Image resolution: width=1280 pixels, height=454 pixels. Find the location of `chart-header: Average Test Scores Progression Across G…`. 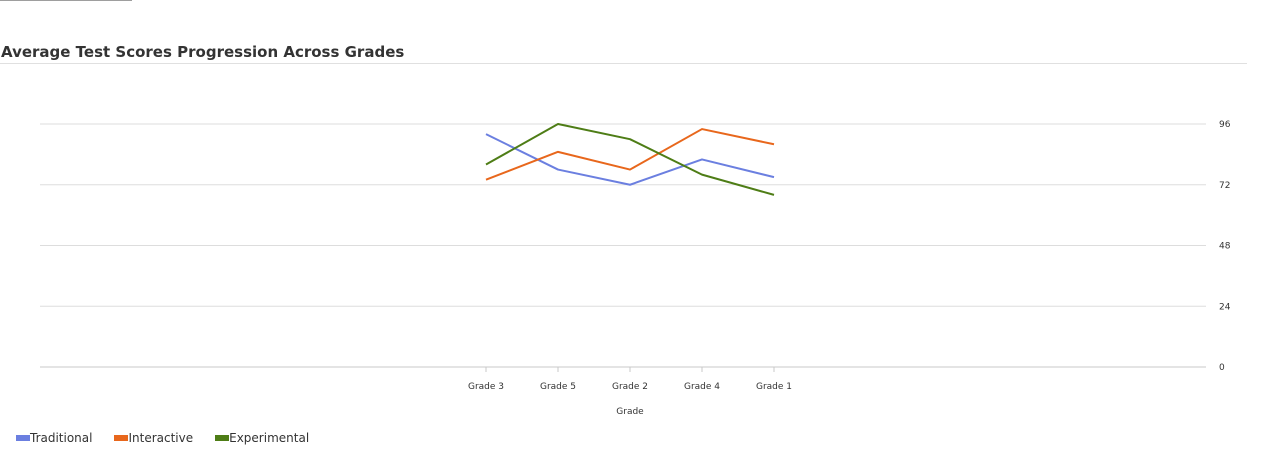

chart-header: Average Test Scores Progression Across G… is located at coordinates (623, 52).